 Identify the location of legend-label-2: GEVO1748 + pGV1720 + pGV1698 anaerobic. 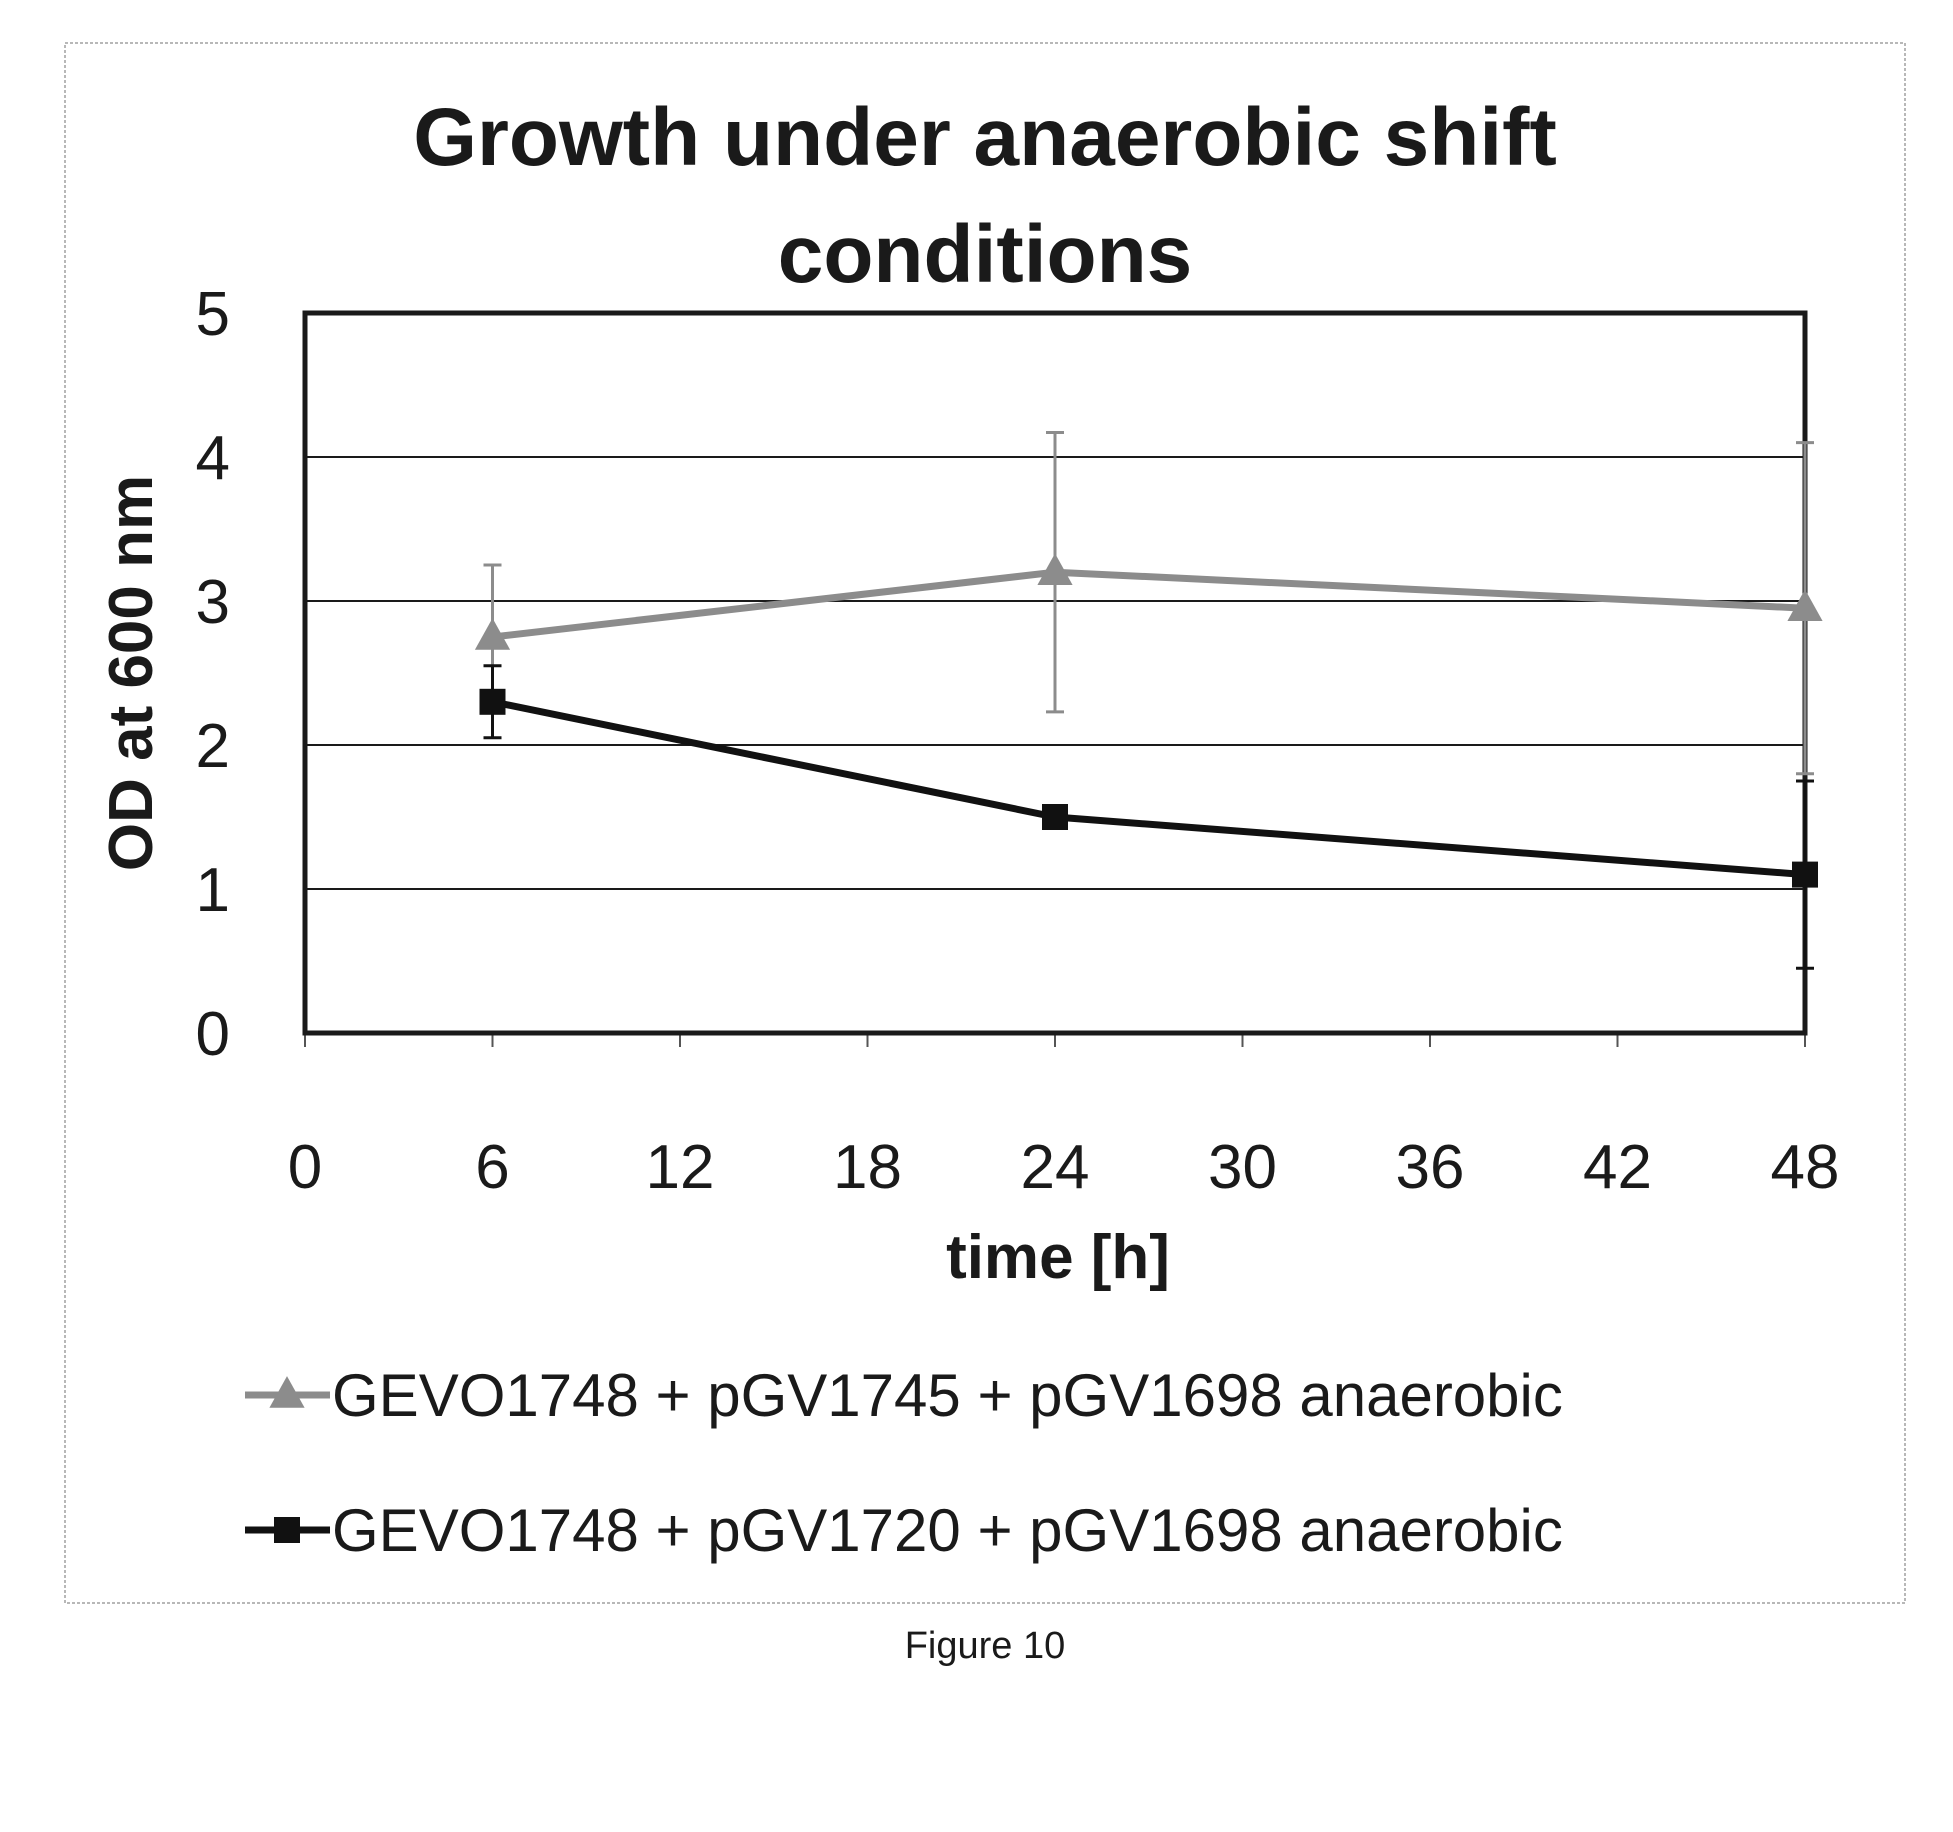
(947, 1530).